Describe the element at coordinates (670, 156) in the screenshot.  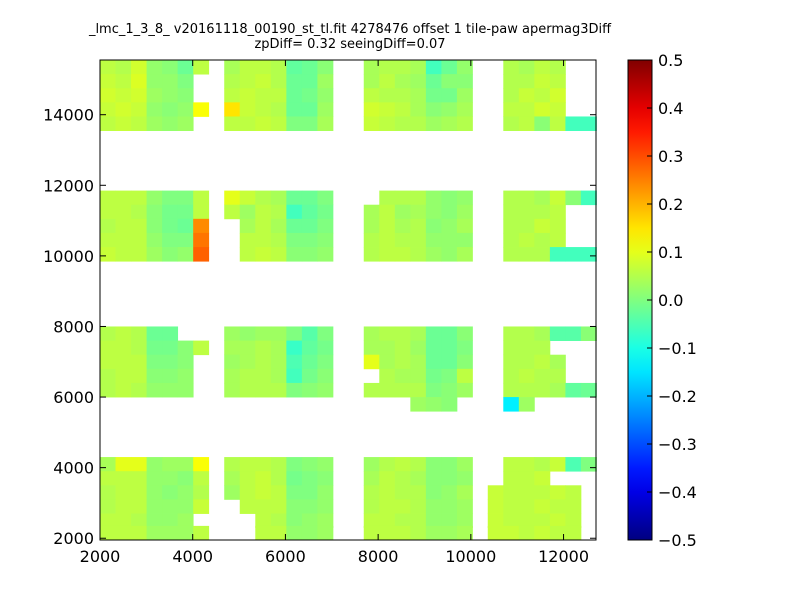
I see `colorbar-tick-label: 0.3` at that location.